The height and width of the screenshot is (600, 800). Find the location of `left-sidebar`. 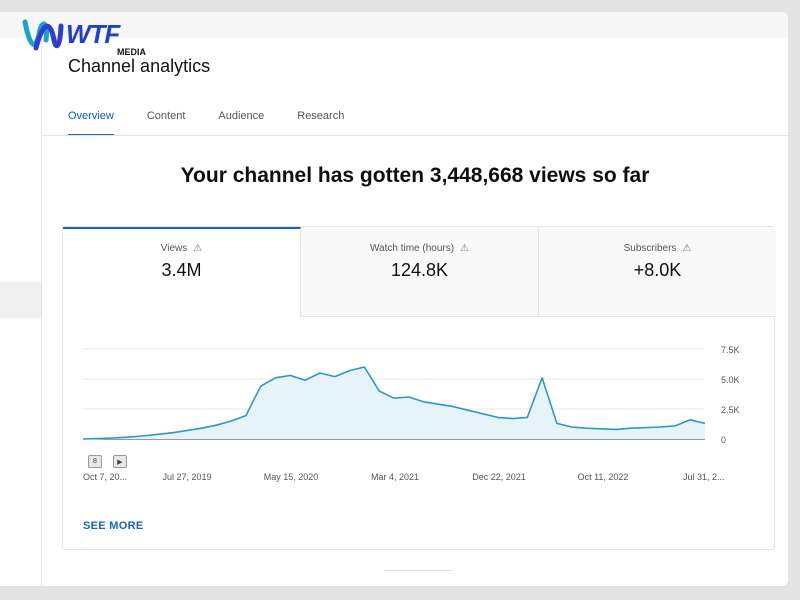

left-sidebar is located at coordinates (21, 312).